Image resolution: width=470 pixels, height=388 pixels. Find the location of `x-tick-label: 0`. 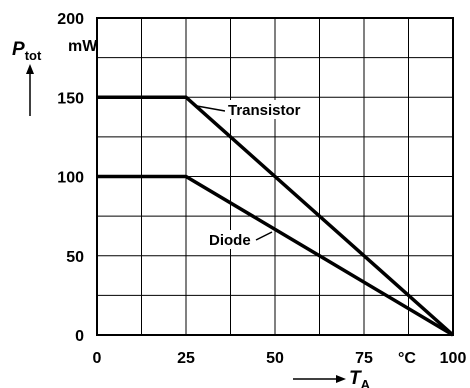

x-tick-label: 0 is located at coordinates (97, 358).